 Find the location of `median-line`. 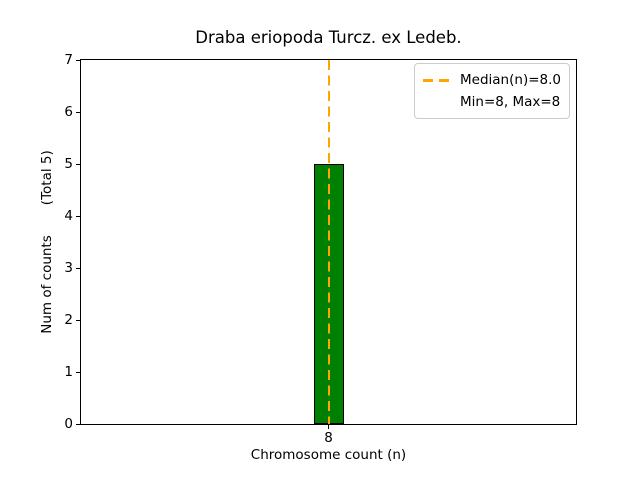

median-line is located at coordinates (328, 242).